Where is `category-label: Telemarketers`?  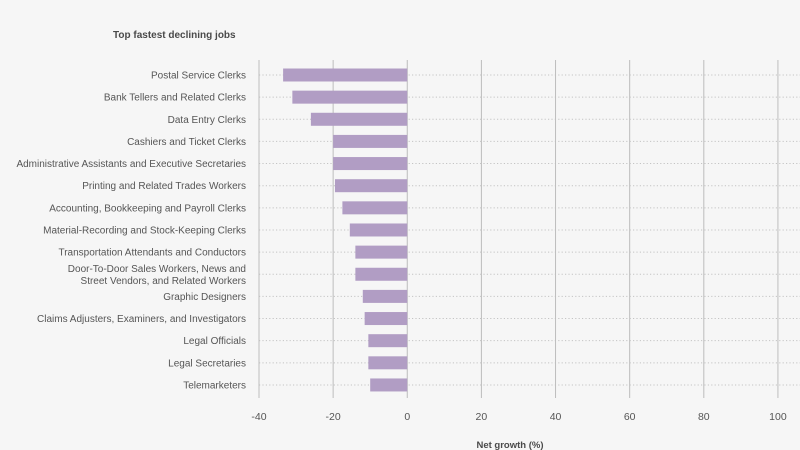
category-label: Telemarketers is located at coordinates (214, 385).